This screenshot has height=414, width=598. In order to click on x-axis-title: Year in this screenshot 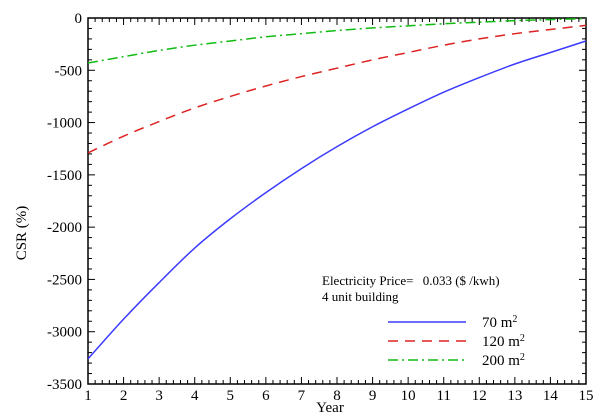, I will do `click(330, 407)`.